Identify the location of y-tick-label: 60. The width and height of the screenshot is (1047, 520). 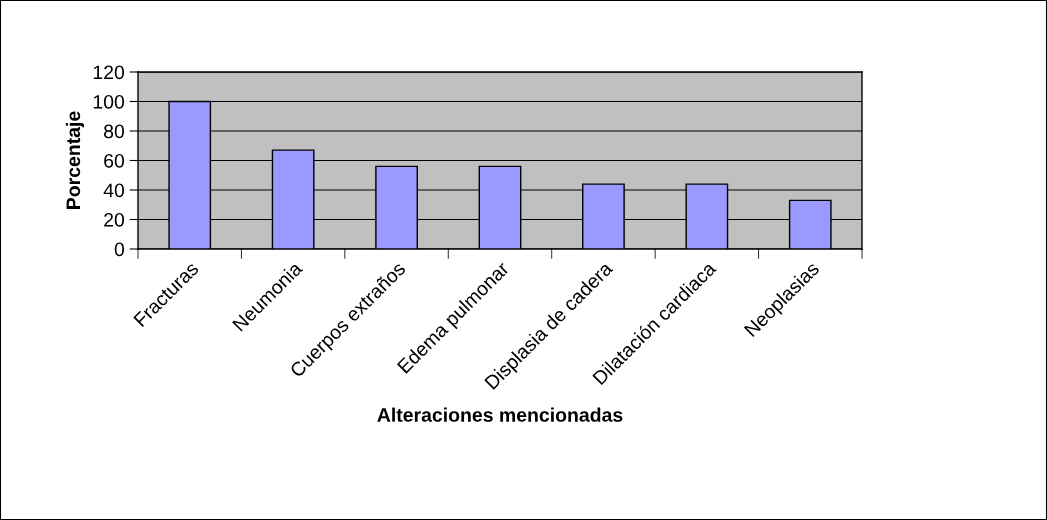
(114, 160).